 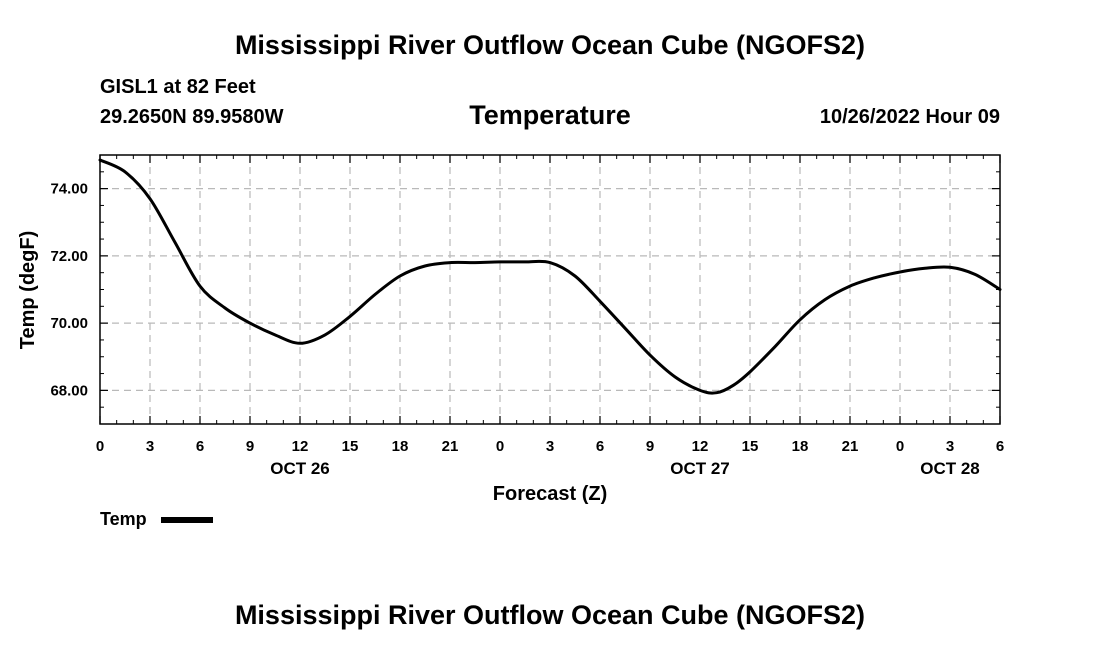 I want to click on station-label: GISL1 at 82 Feet, so click(x=178, y=87).